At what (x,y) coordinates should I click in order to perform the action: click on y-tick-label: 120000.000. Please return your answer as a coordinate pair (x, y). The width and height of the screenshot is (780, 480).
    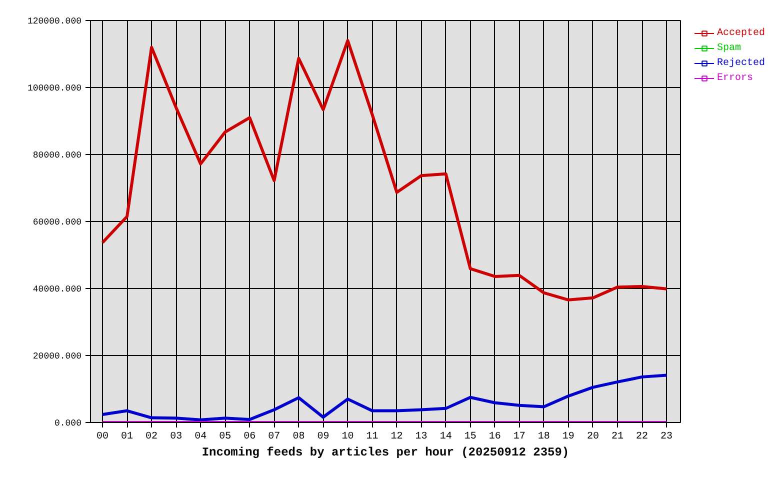
    Looking at the image, I should click on (54, 21).